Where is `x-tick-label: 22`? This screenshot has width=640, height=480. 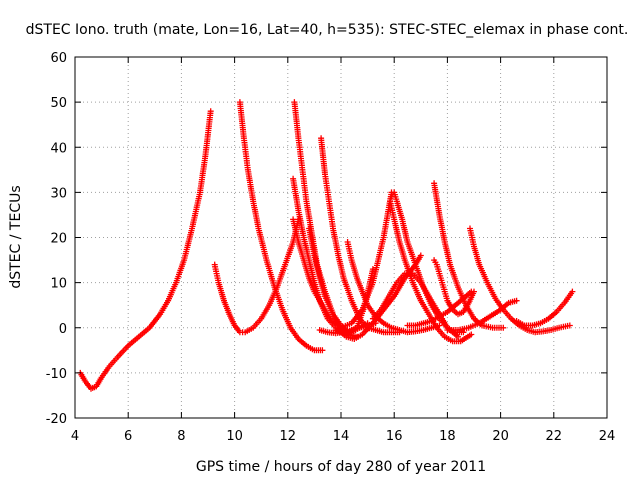
x-tick-label: 22 is located at coordinates (554, 436).